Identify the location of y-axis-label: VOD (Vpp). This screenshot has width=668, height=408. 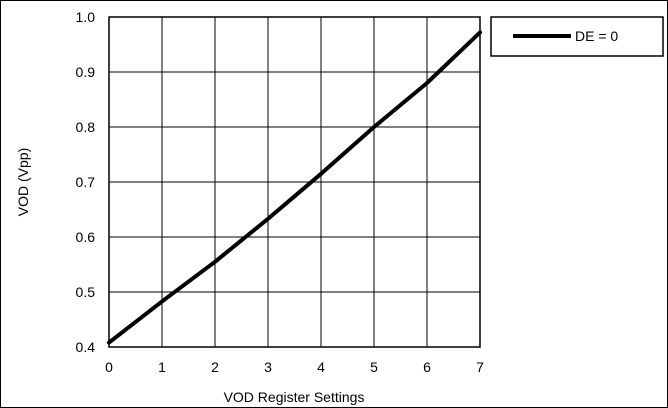
(23, 182).